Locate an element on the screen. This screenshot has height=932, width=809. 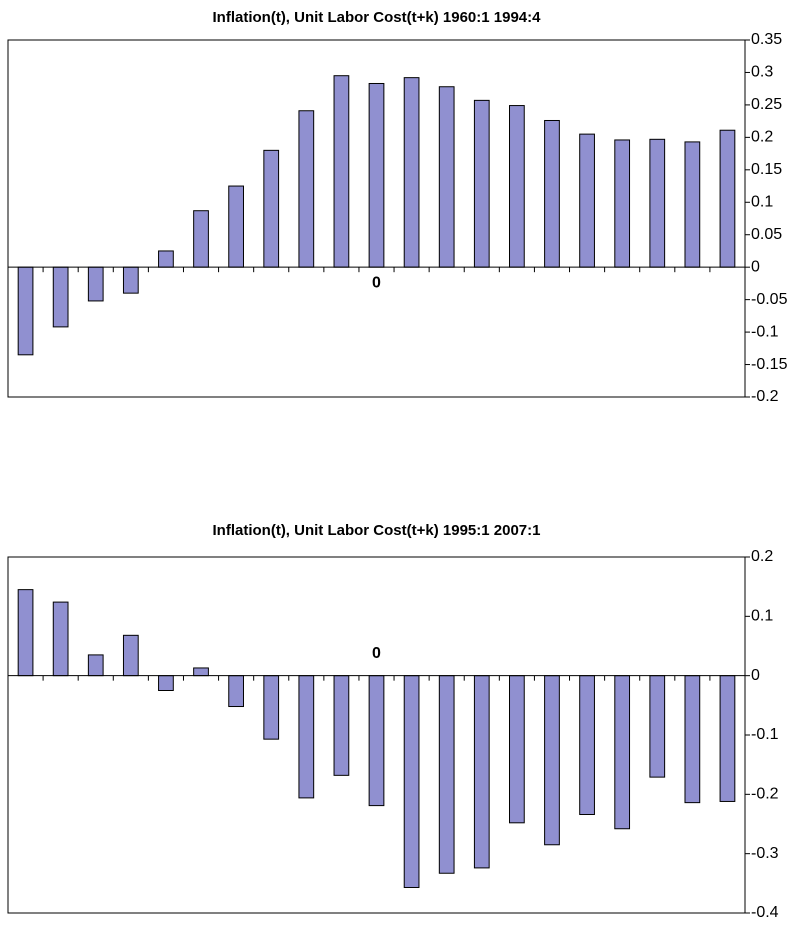
y-tick-label: 0.05 is located at coordinates (766, 234).